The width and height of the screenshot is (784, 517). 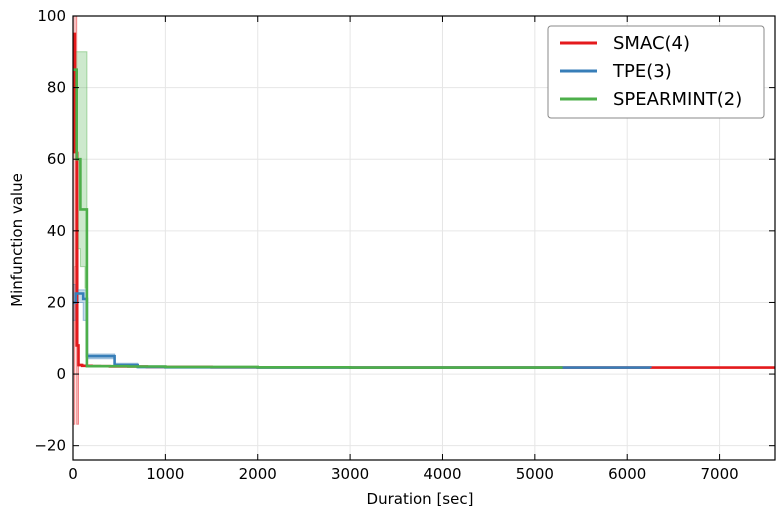 I want to click on x-tick-label: 0, so click(x=73, y=474).